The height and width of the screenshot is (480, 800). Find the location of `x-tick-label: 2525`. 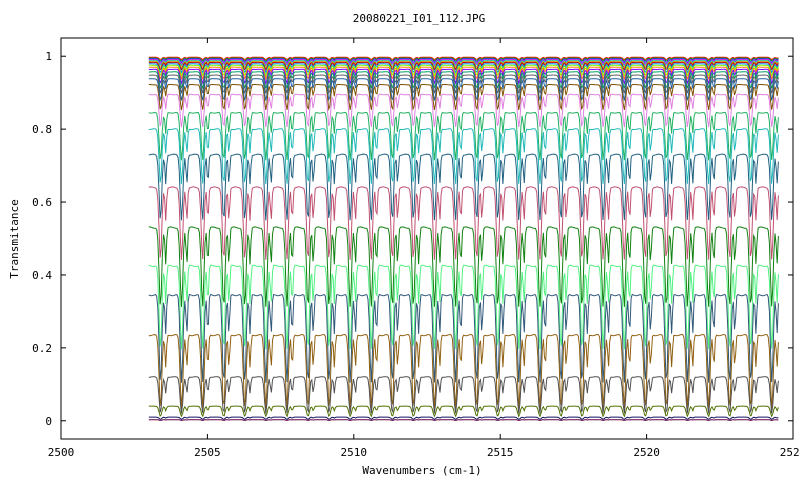

x-tick-label: 2525 is located at coordinates (790, 452).